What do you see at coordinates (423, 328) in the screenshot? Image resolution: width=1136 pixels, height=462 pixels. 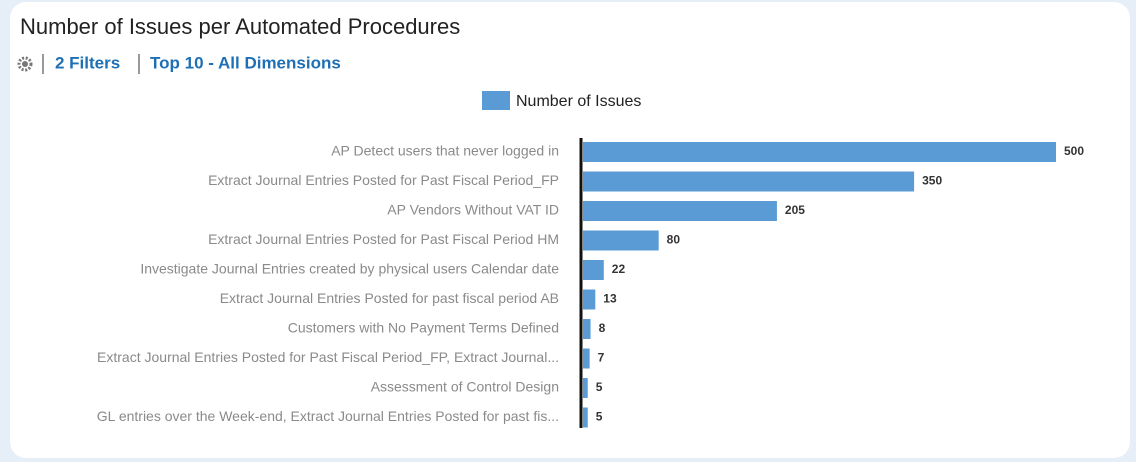 I see `category-label: Customers with No Payment Terms Defined` at bounding box center [423, 328].